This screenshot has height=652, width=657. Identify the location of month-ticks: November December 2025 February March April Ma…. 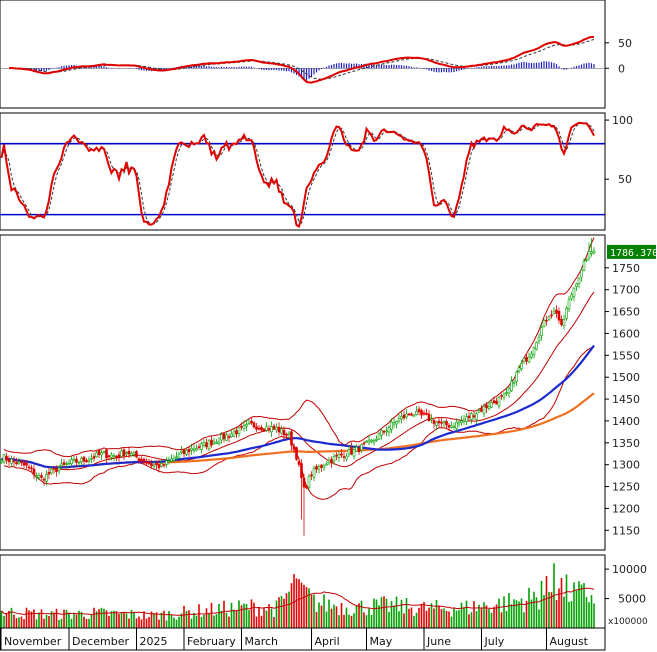
(294, 639).